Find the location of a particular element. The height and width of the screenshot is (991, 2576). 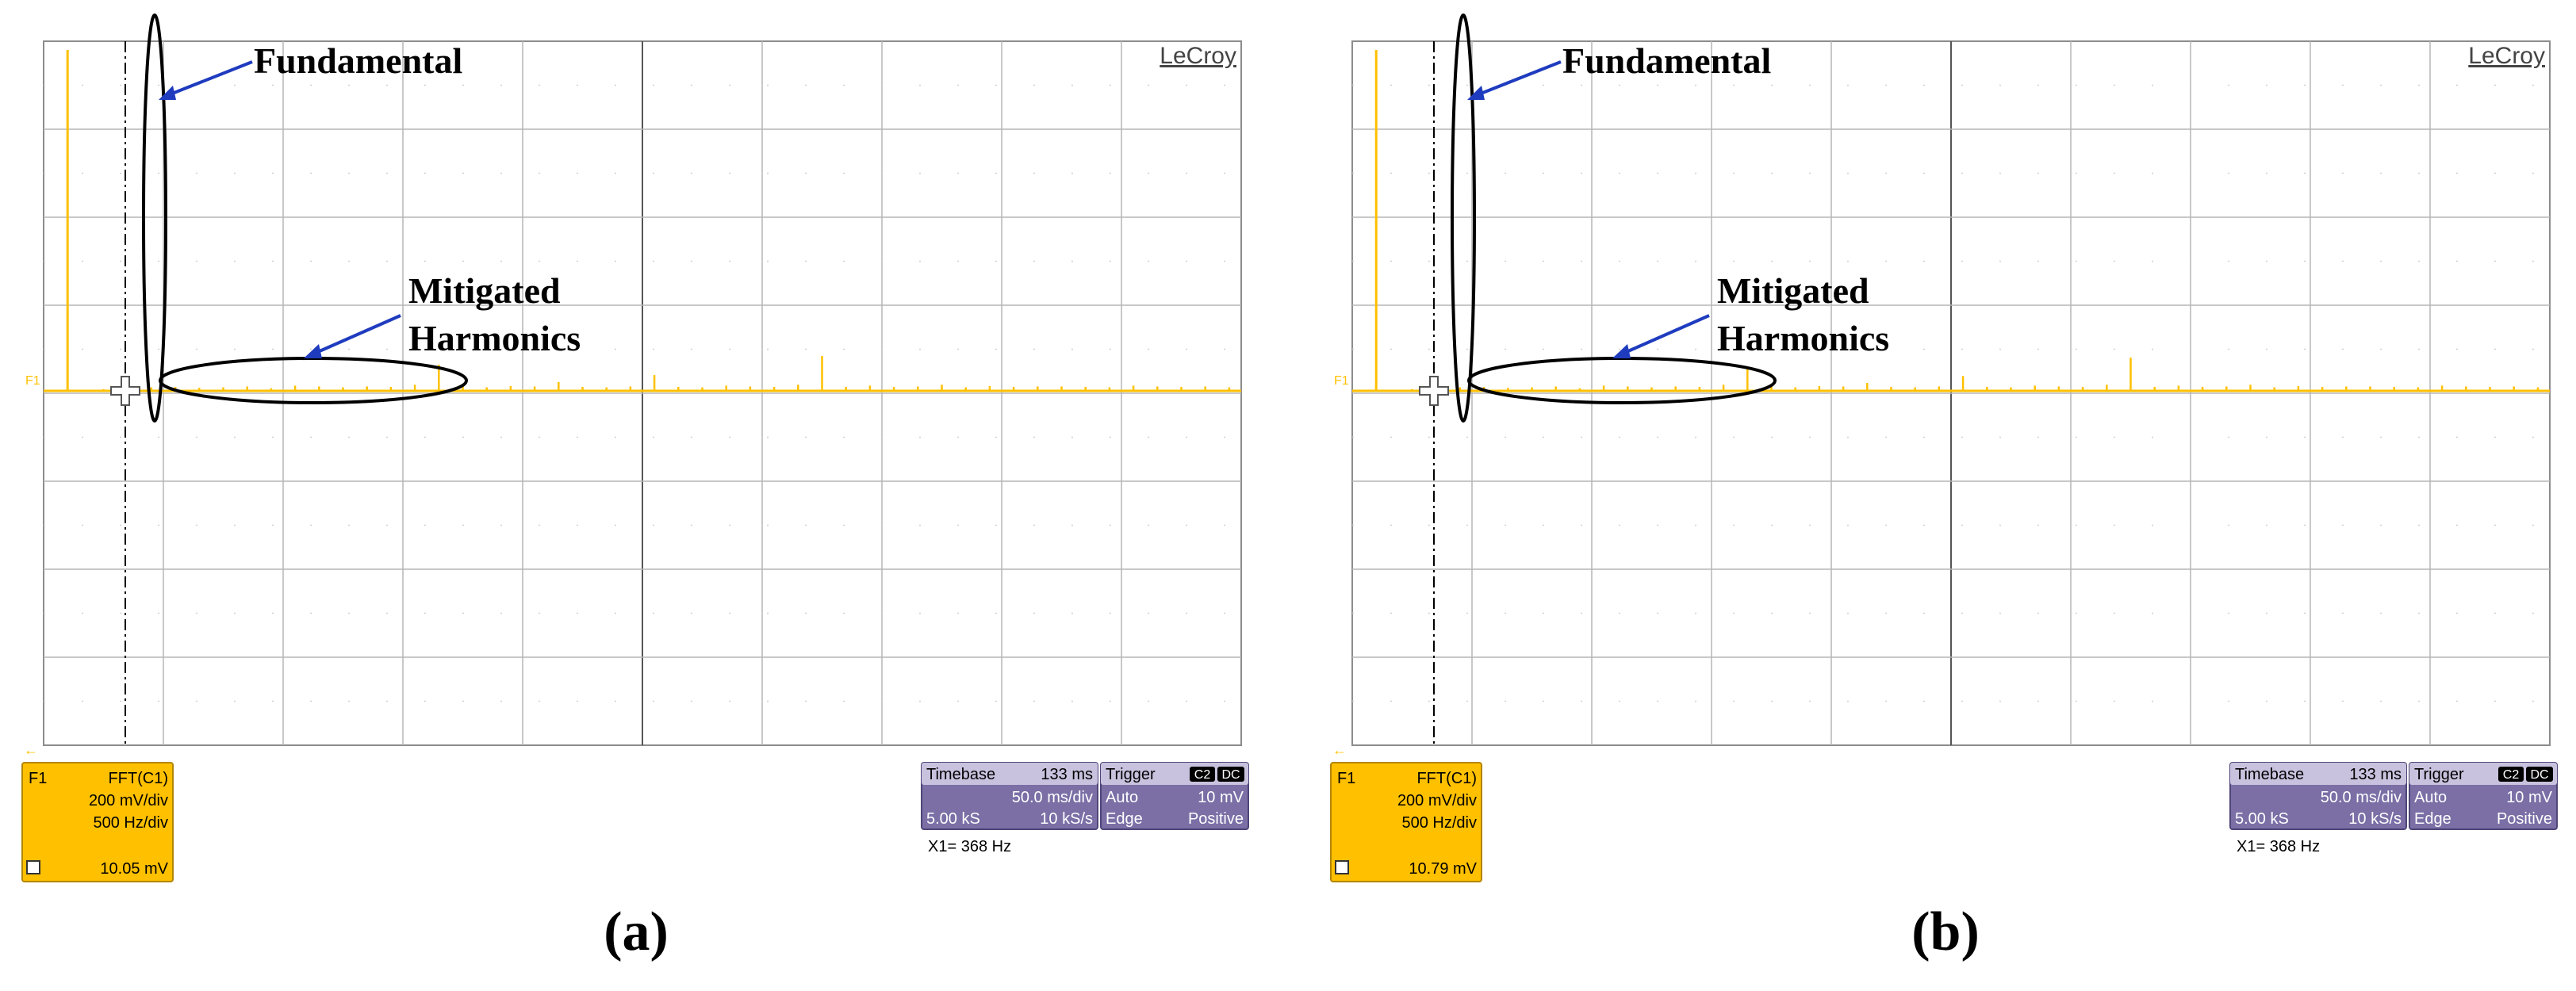

panel-label: (b) is located at coordinates (1946, 931).